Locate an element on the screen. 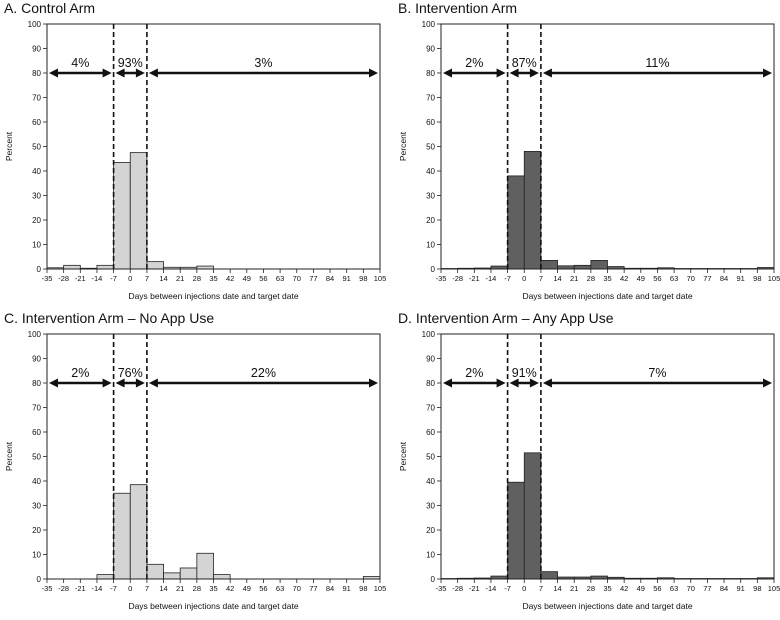 The height and width of the screenshot is (620, 780). y-tick-label: 90 is located at coordinates (36, 49).